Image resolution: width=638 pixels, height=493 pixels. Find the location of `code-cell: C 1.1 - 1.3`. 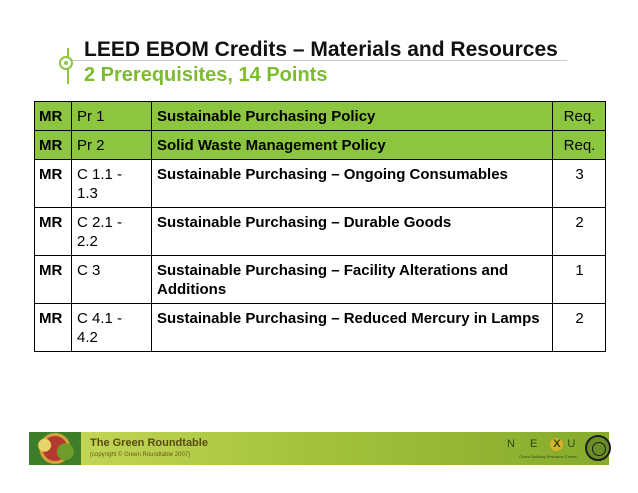

code-cell: C 1.1 - 1.3 is located at coordinates (111, 183).